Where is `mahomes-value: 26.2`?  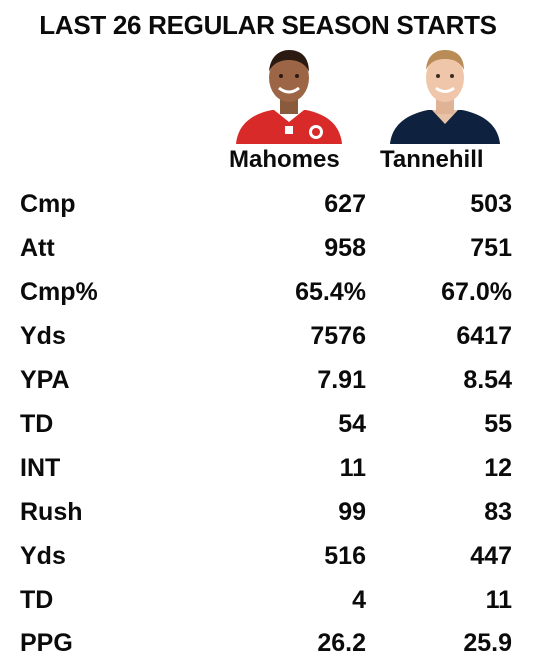
mahomes-value: 26.2 is located at coordinates (341, 643).